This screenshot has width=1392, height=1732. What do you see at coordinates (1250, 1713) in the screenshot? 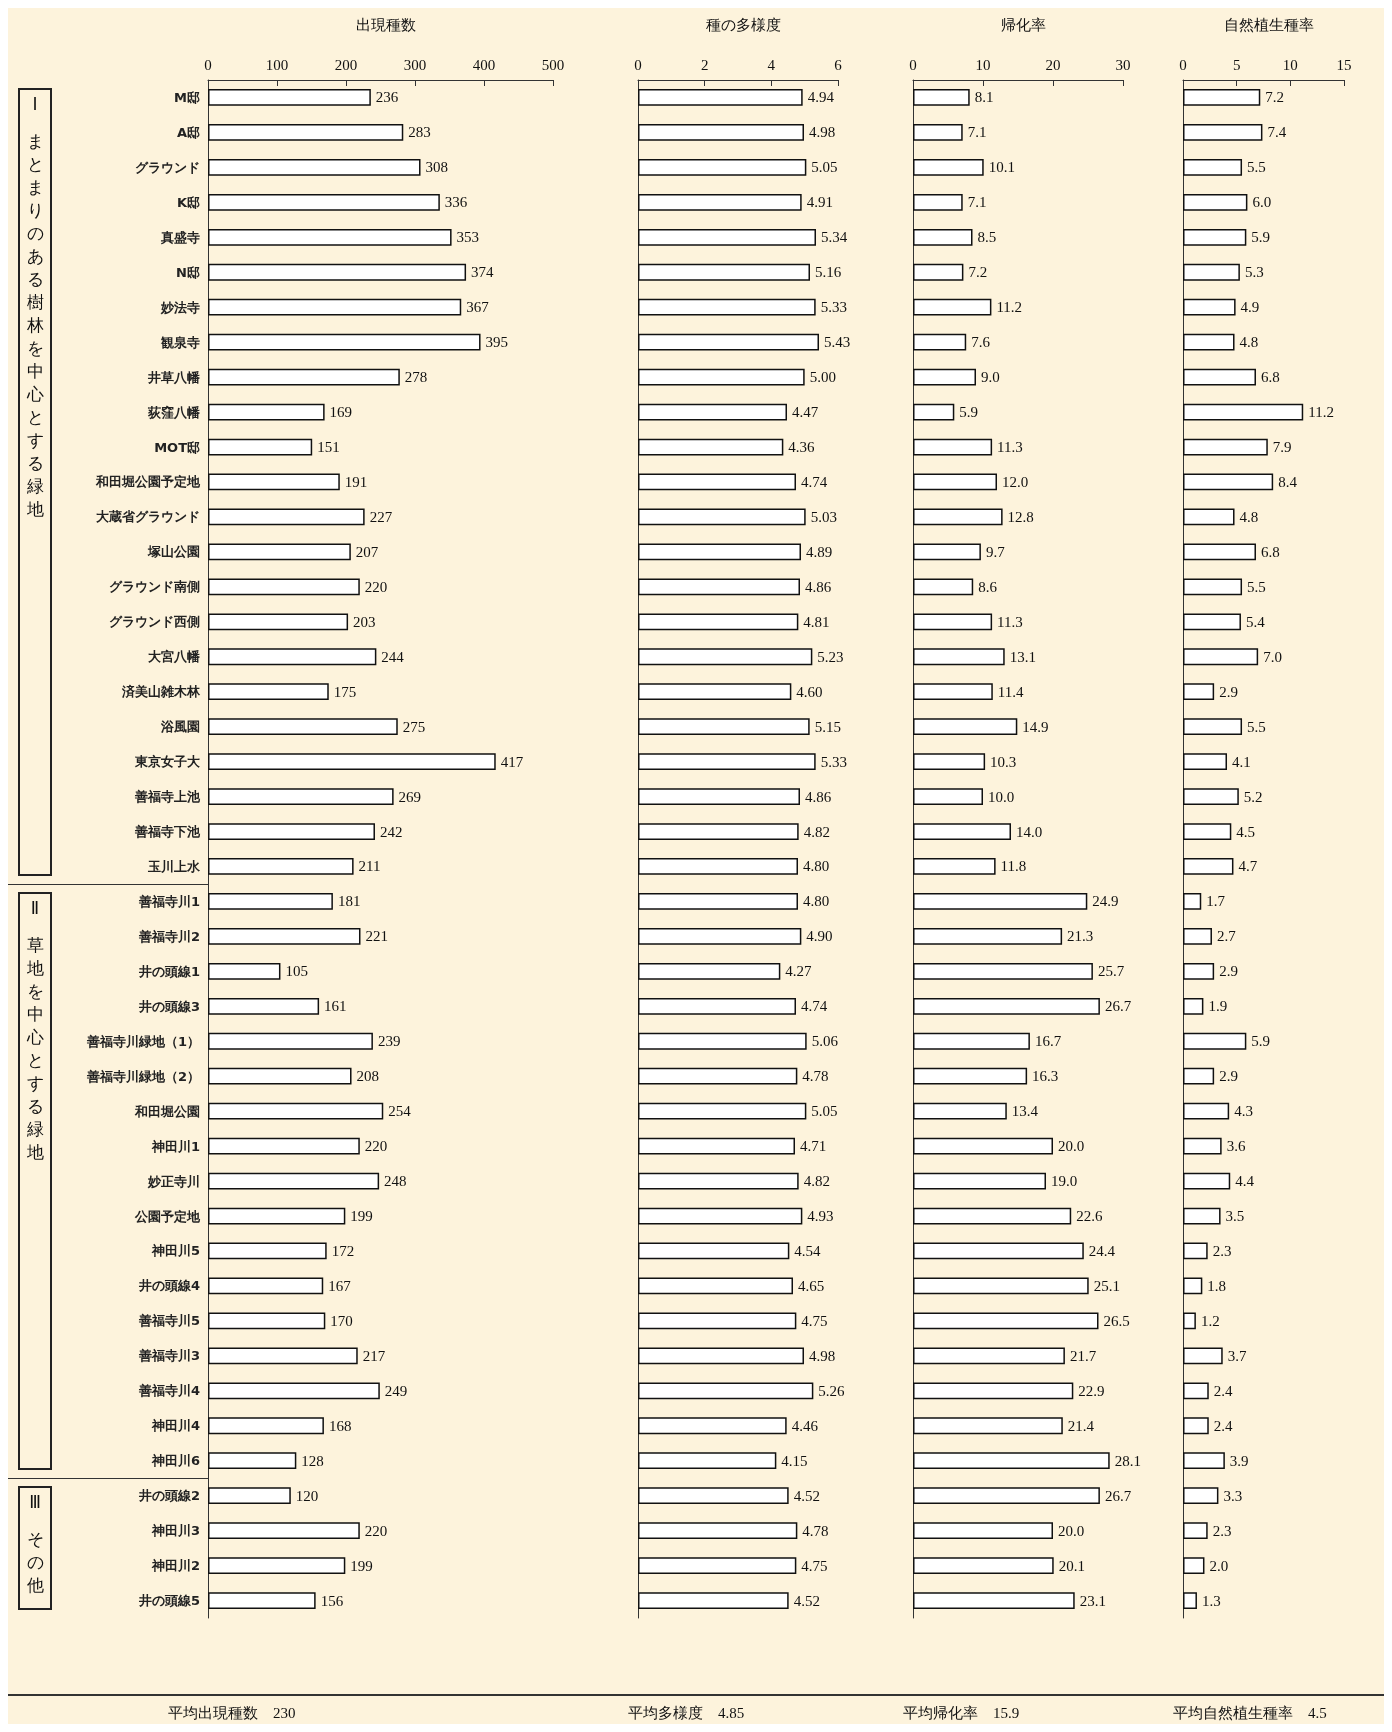
I see `text: 平均自然植生種率 4.5` at bounding box center [1250, 1713].